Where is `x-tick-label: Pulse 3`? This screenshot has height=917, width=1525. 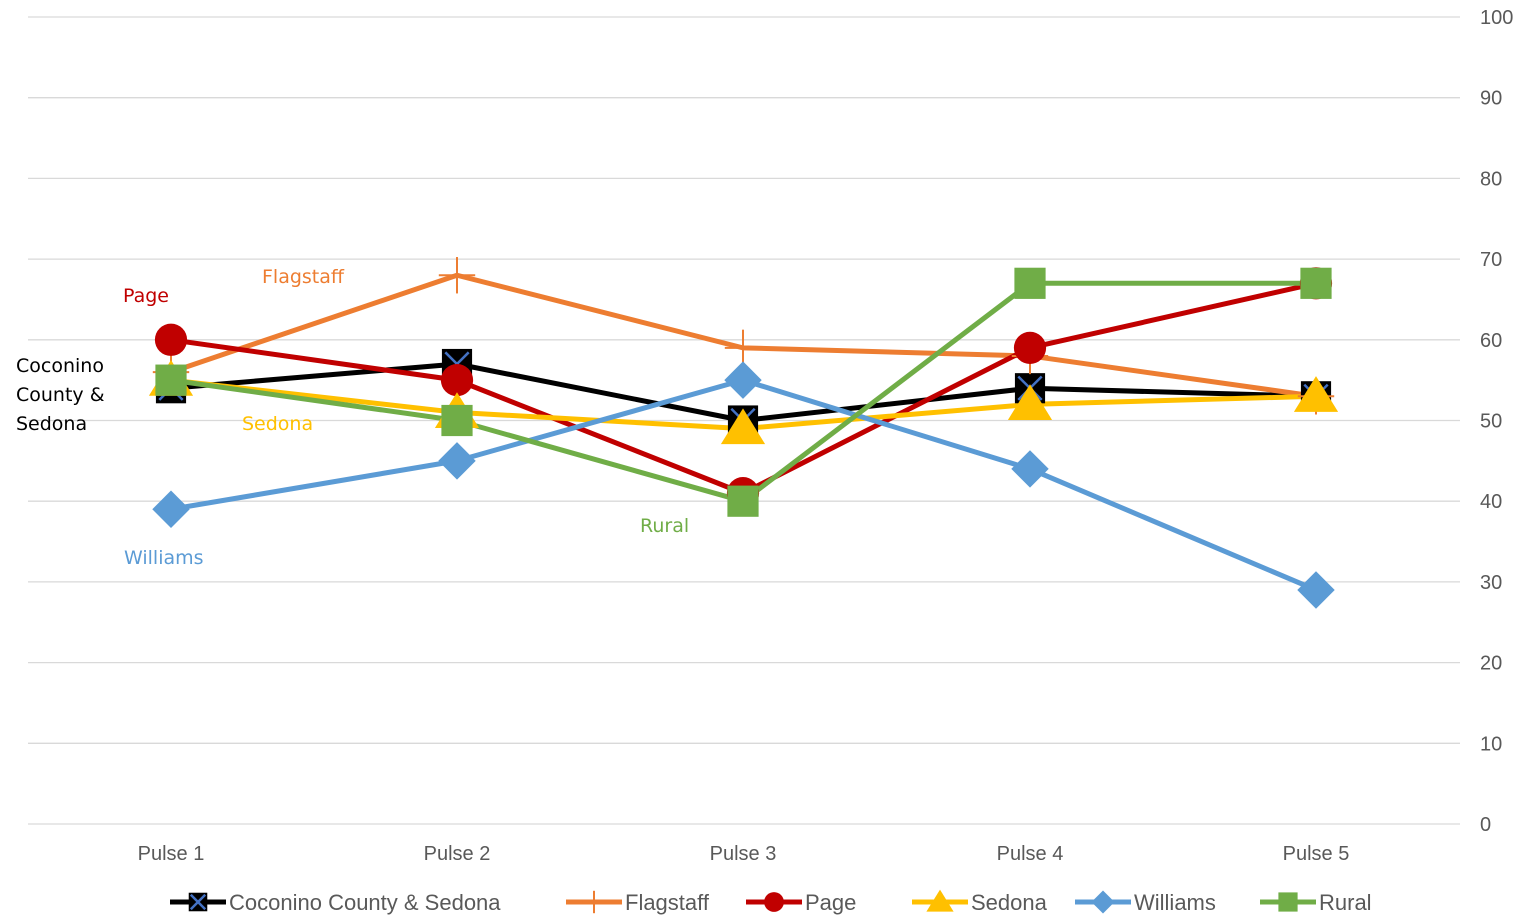
x-tick-label: Pulse 3 is located at coordinates (743, 854).